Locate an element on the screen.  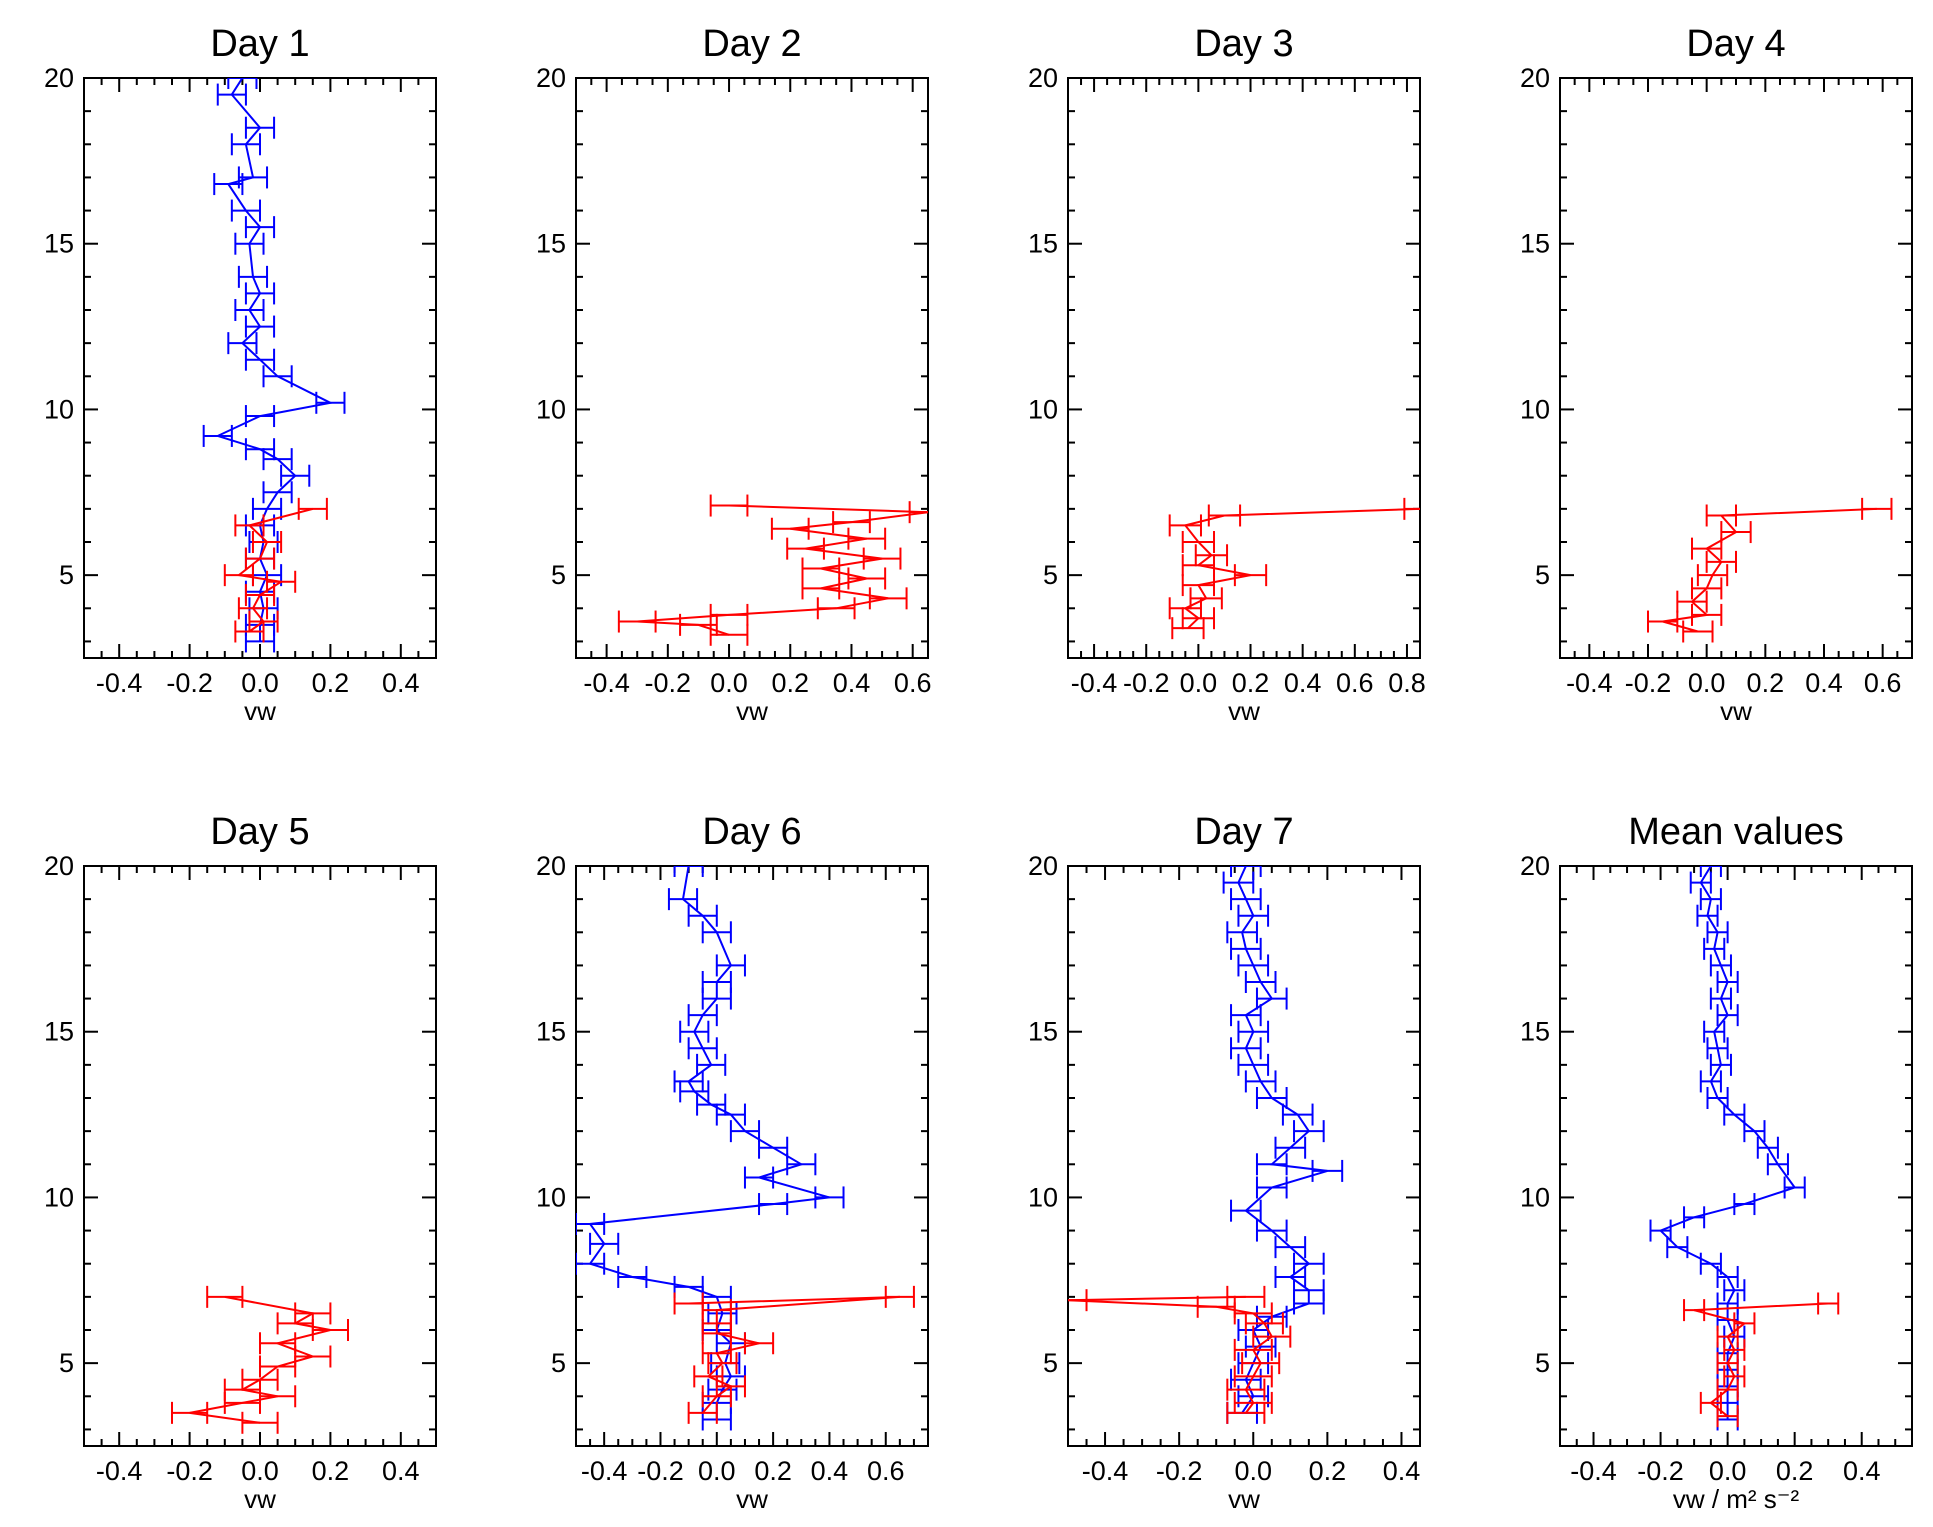
panel-2: Day 2 5 10 15 20 -0.4 -0.2 0.0 0.2 0.4 0.6 vw is located at coordinates (734, 374).